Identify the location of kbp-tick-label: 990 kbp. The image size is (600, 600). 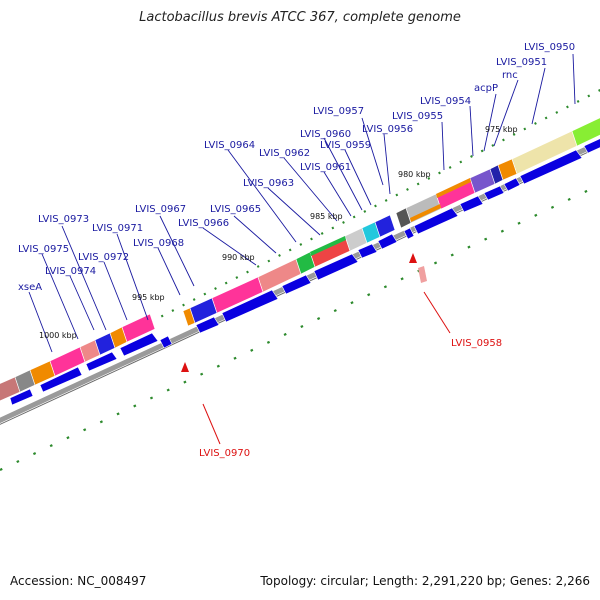
(238, 257).